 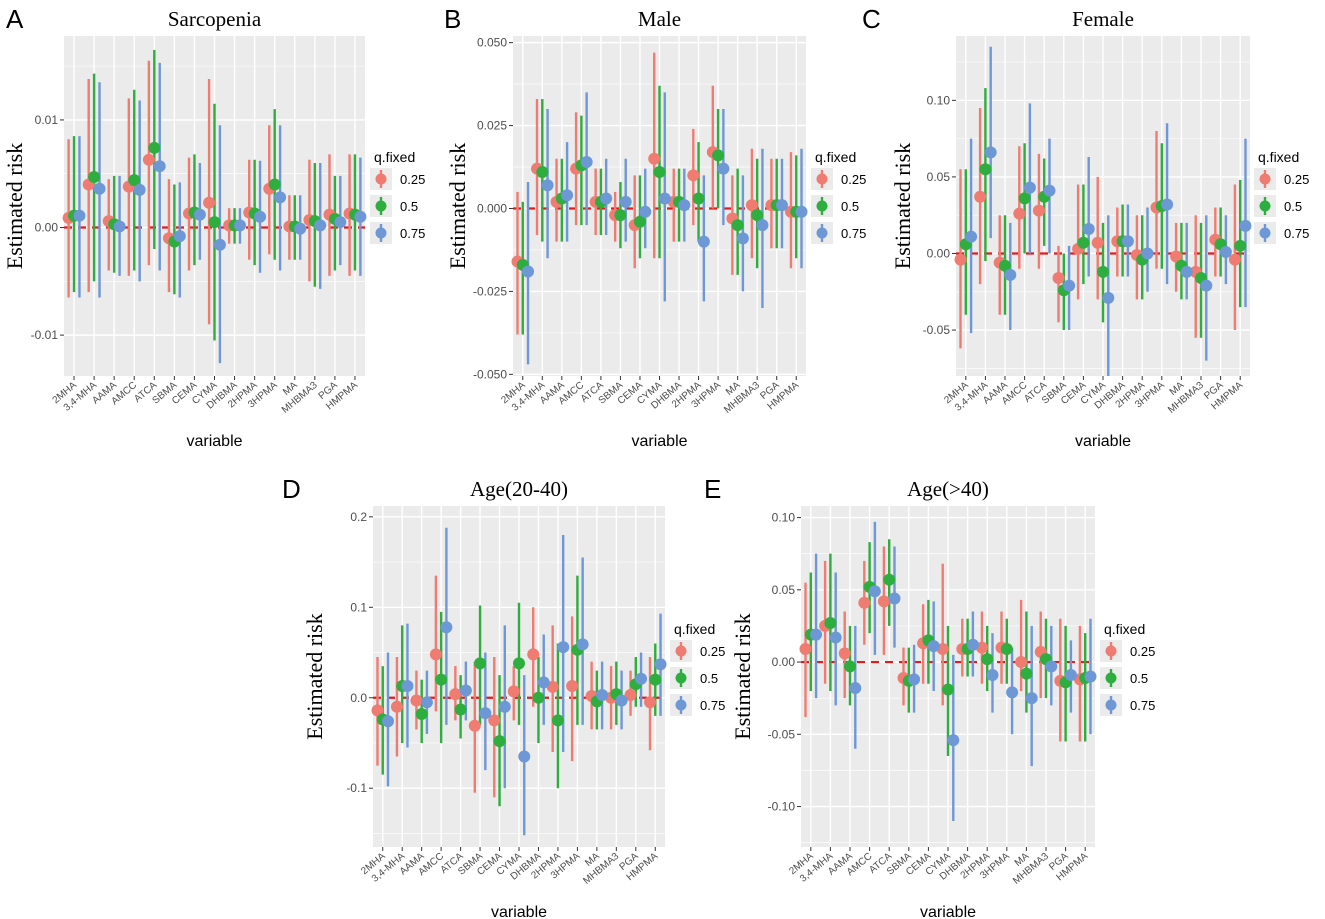 What do you see at coordinates (358, 517) in the screenshot?
I see `y-tick-label: 0.2` at bounding box center [358, 517].